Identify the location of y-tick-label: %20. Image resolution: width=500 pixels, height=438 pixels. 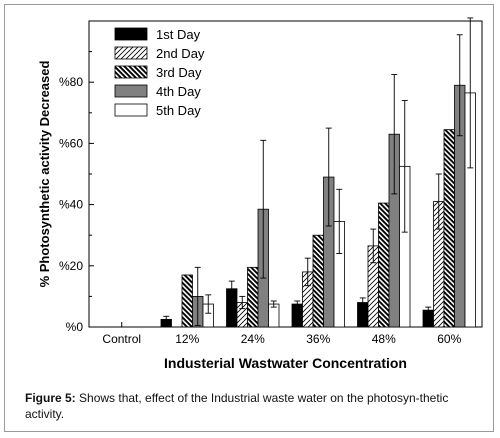
(71, 266).